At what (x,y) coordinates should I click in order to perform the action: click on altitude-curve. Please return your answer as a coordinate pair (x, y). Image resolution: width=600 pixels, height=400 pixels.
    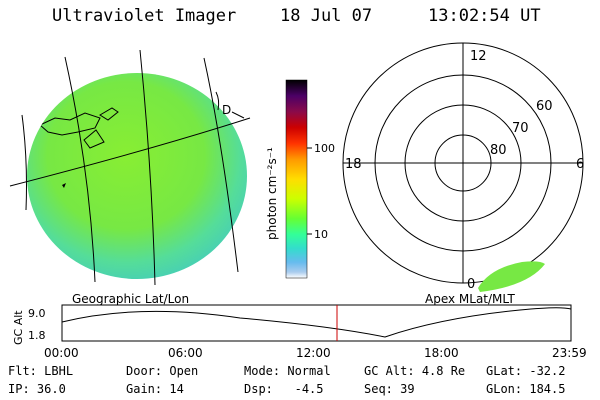
    Looking at the image, I should click on (316, 322).